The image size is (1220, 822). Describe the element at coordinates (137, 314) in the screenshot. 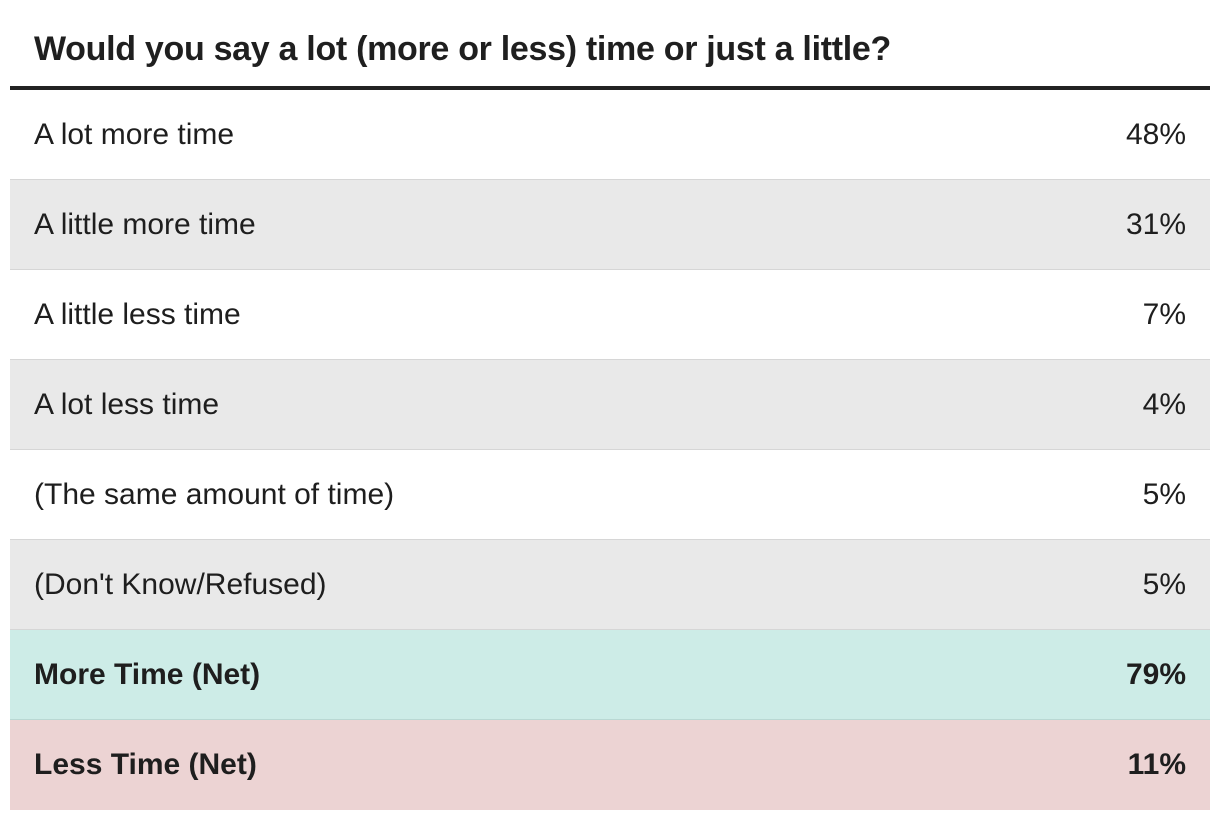

I see `row-label: A little less time` at that location.